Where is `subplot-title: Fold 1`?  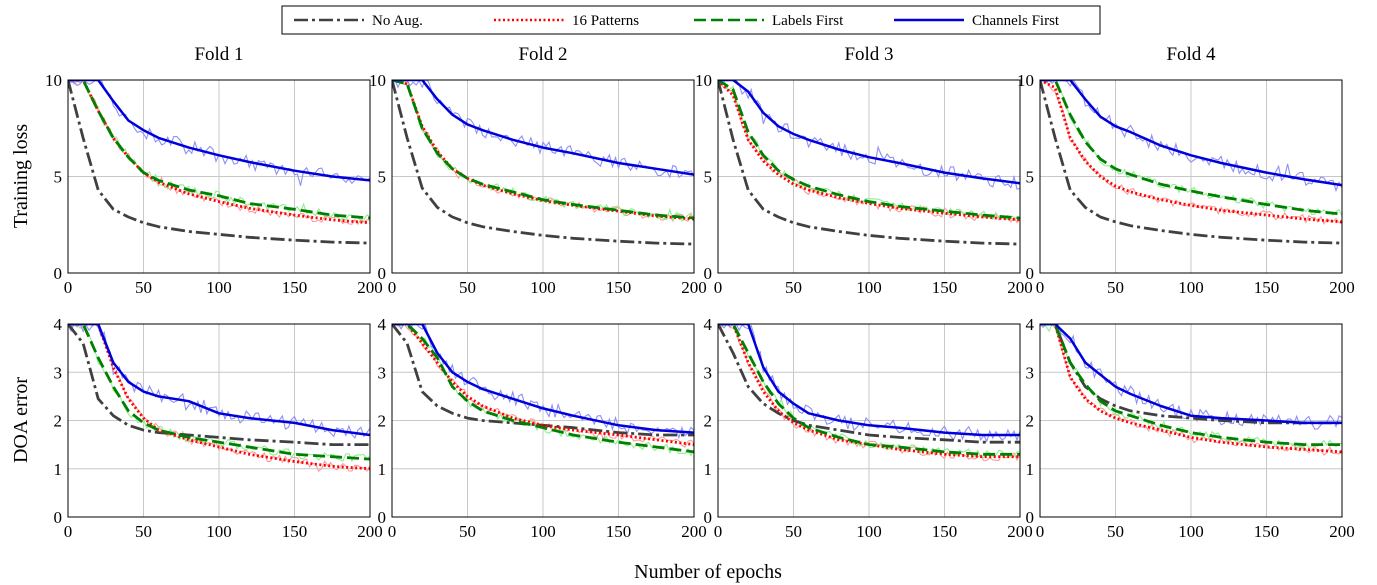
subplot-title: Fold 1 is located at coordinates (218, 54).